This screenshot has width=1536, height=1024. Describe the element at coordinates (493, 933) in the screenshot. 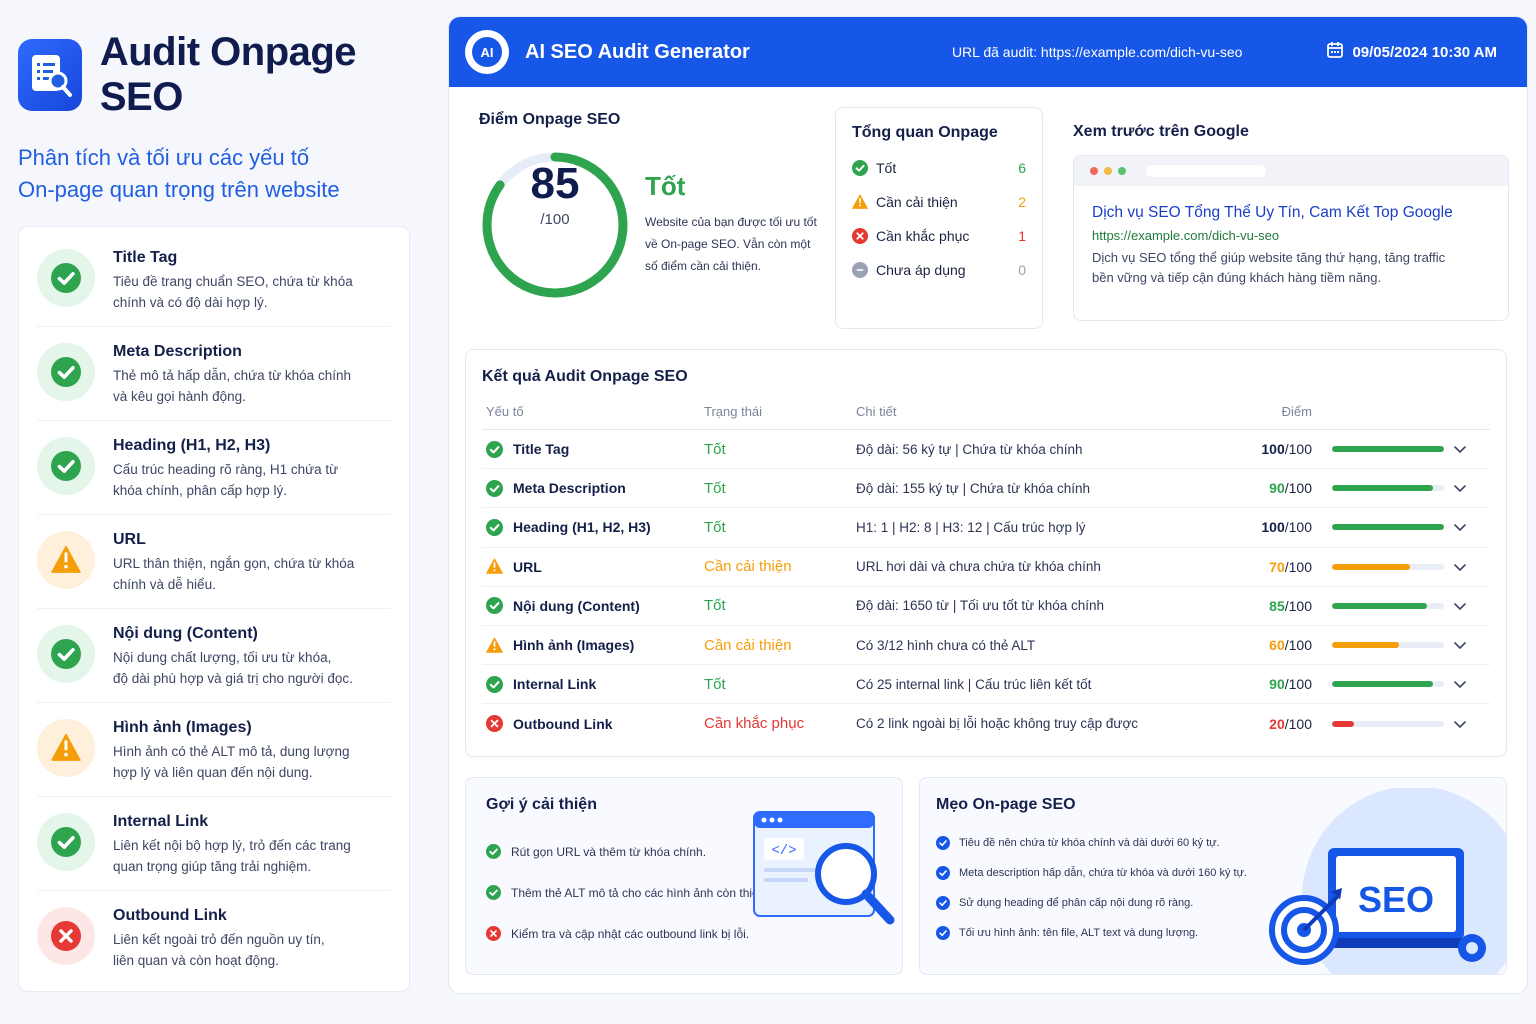

I see `error-x-icon` at that location.